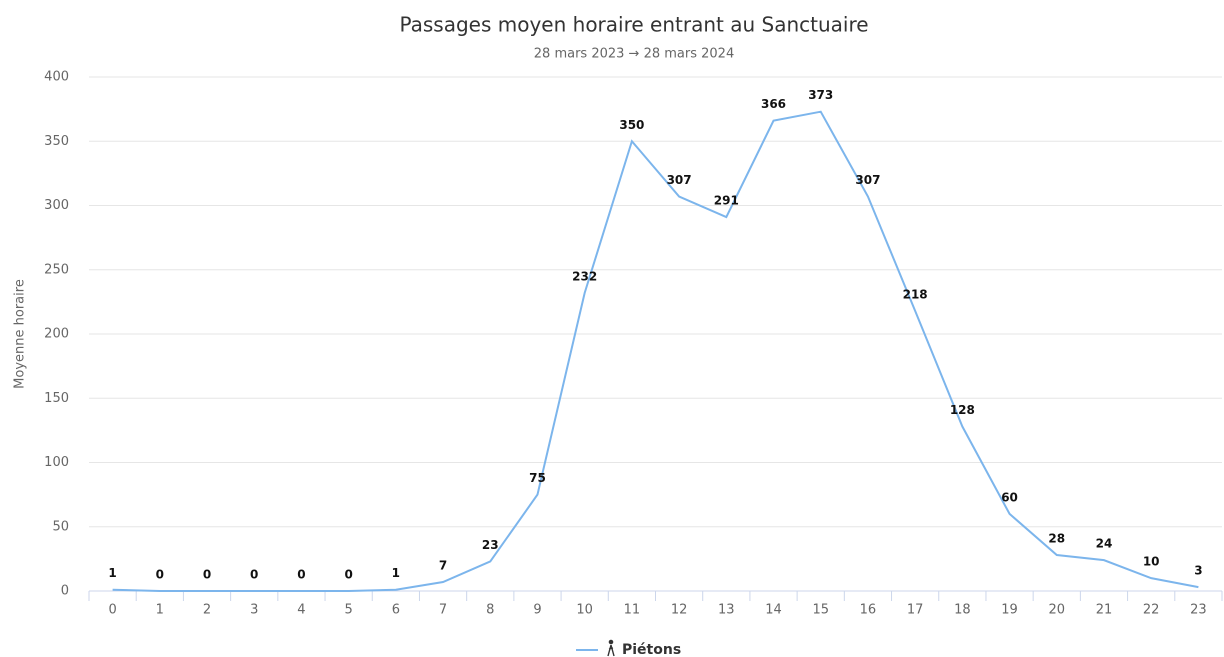 The image size is (1224, 657). I want to click on data-label: 373, so click(820, 95).